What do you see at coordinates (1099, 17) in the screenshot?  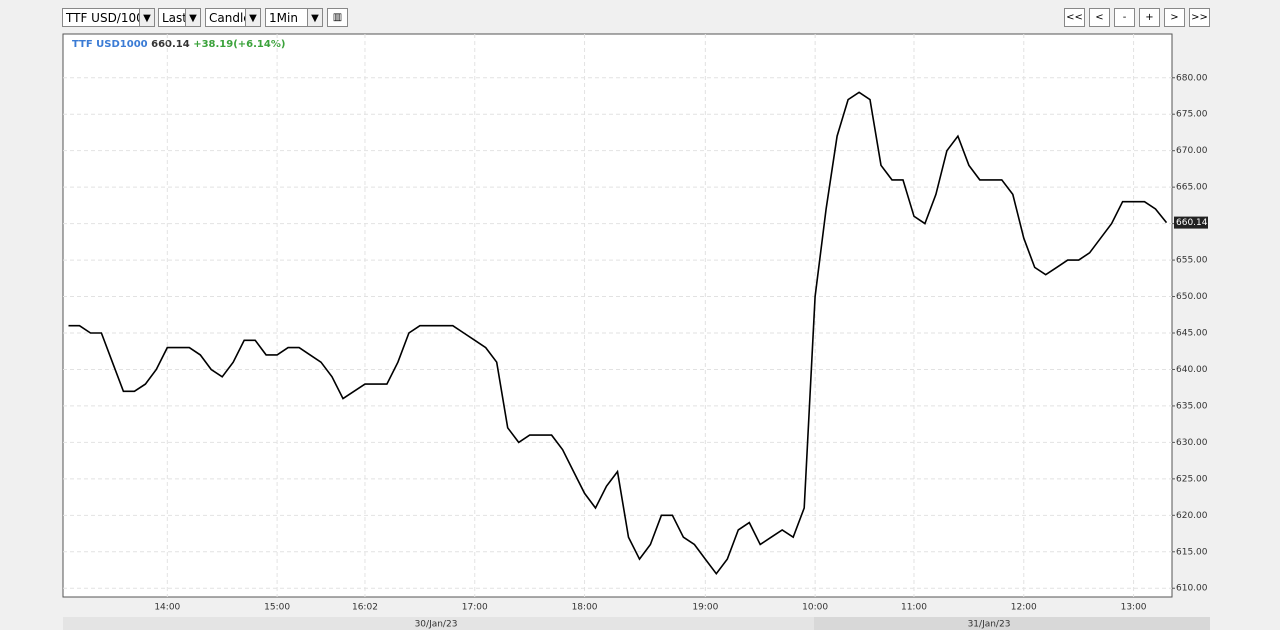 I see `nav-button: <` at bounding box center [1099, 17].